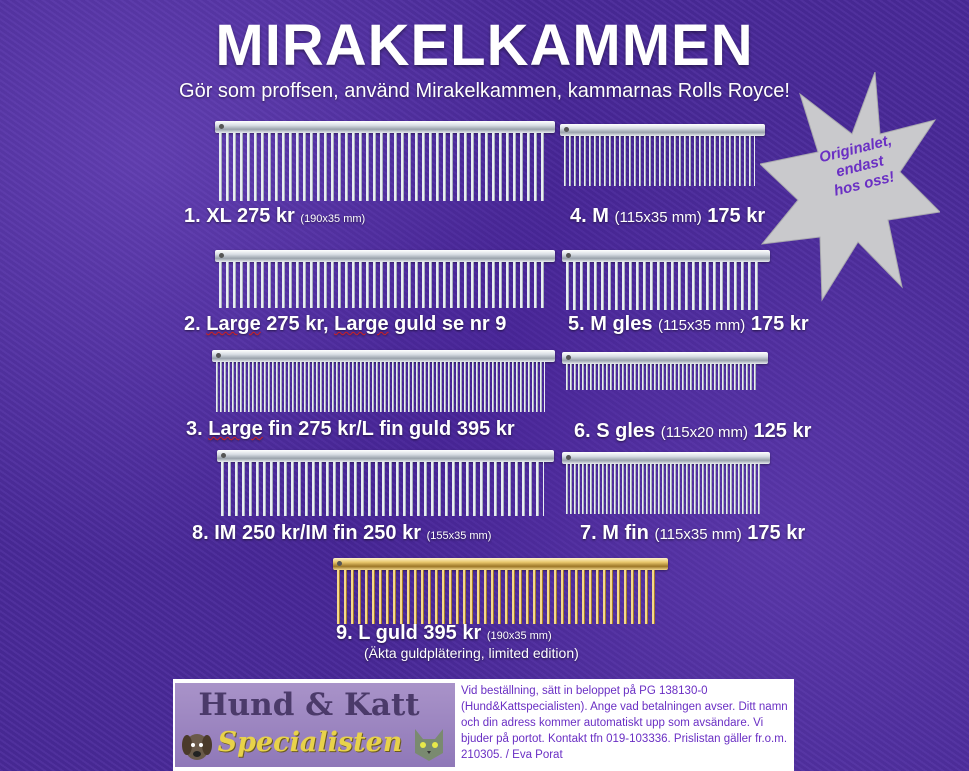 The width and height of the screenshot is (969, 771). What do you see at coordinates (361, 324) in the screenshot?
I see `product-2-large-2: Large` at bounding box center [361, 324].